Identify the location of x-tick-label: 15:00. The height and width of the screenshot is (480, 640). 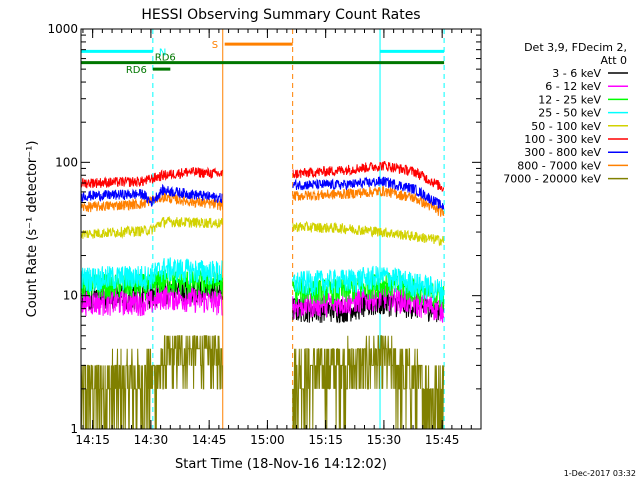
(267, 440).